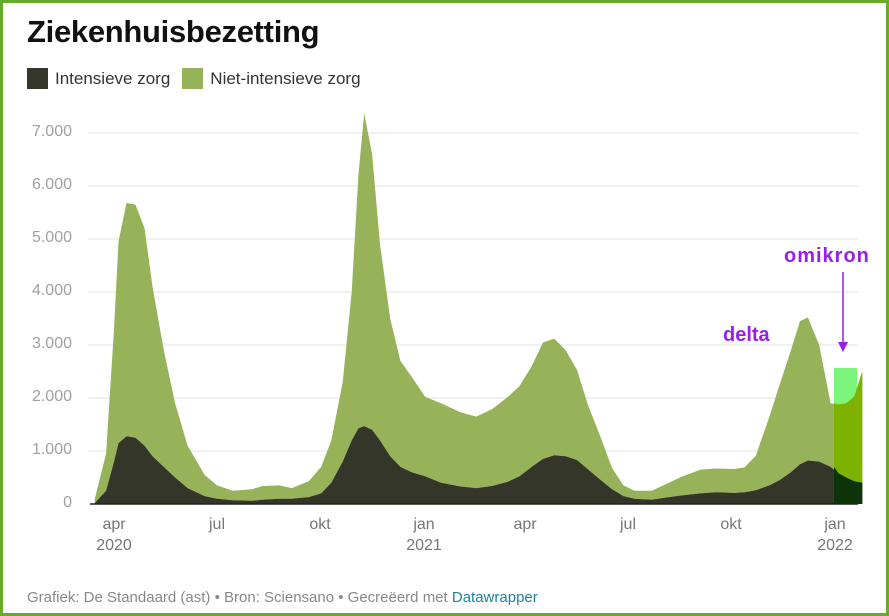 The image size is (889, 616). I want to click on legend: Intensieve zorg Niet-intensieve zorg, so click(200, 78).